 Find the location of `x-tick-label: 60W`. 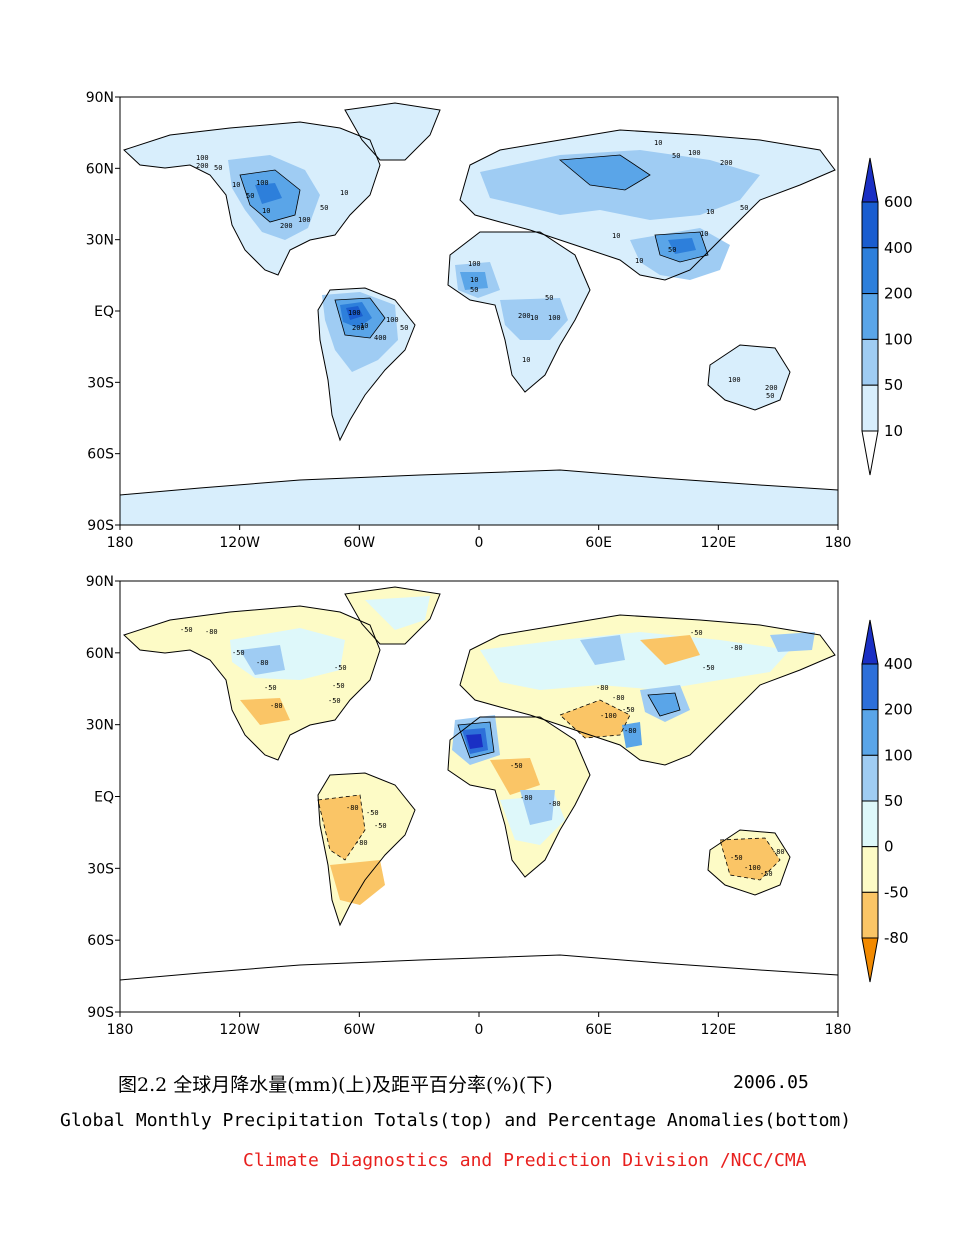

x-tick-label: 60W is located at coordinates (359, 543).